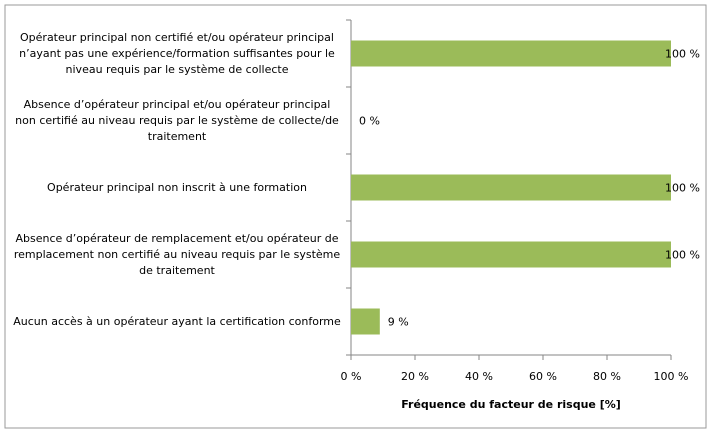 This screenshot has height=434, width=712. What do you see at coordinates (543, 376) in the screenshot?
I see `x-tick-label: 60 %` at bounding box center [543, 376].